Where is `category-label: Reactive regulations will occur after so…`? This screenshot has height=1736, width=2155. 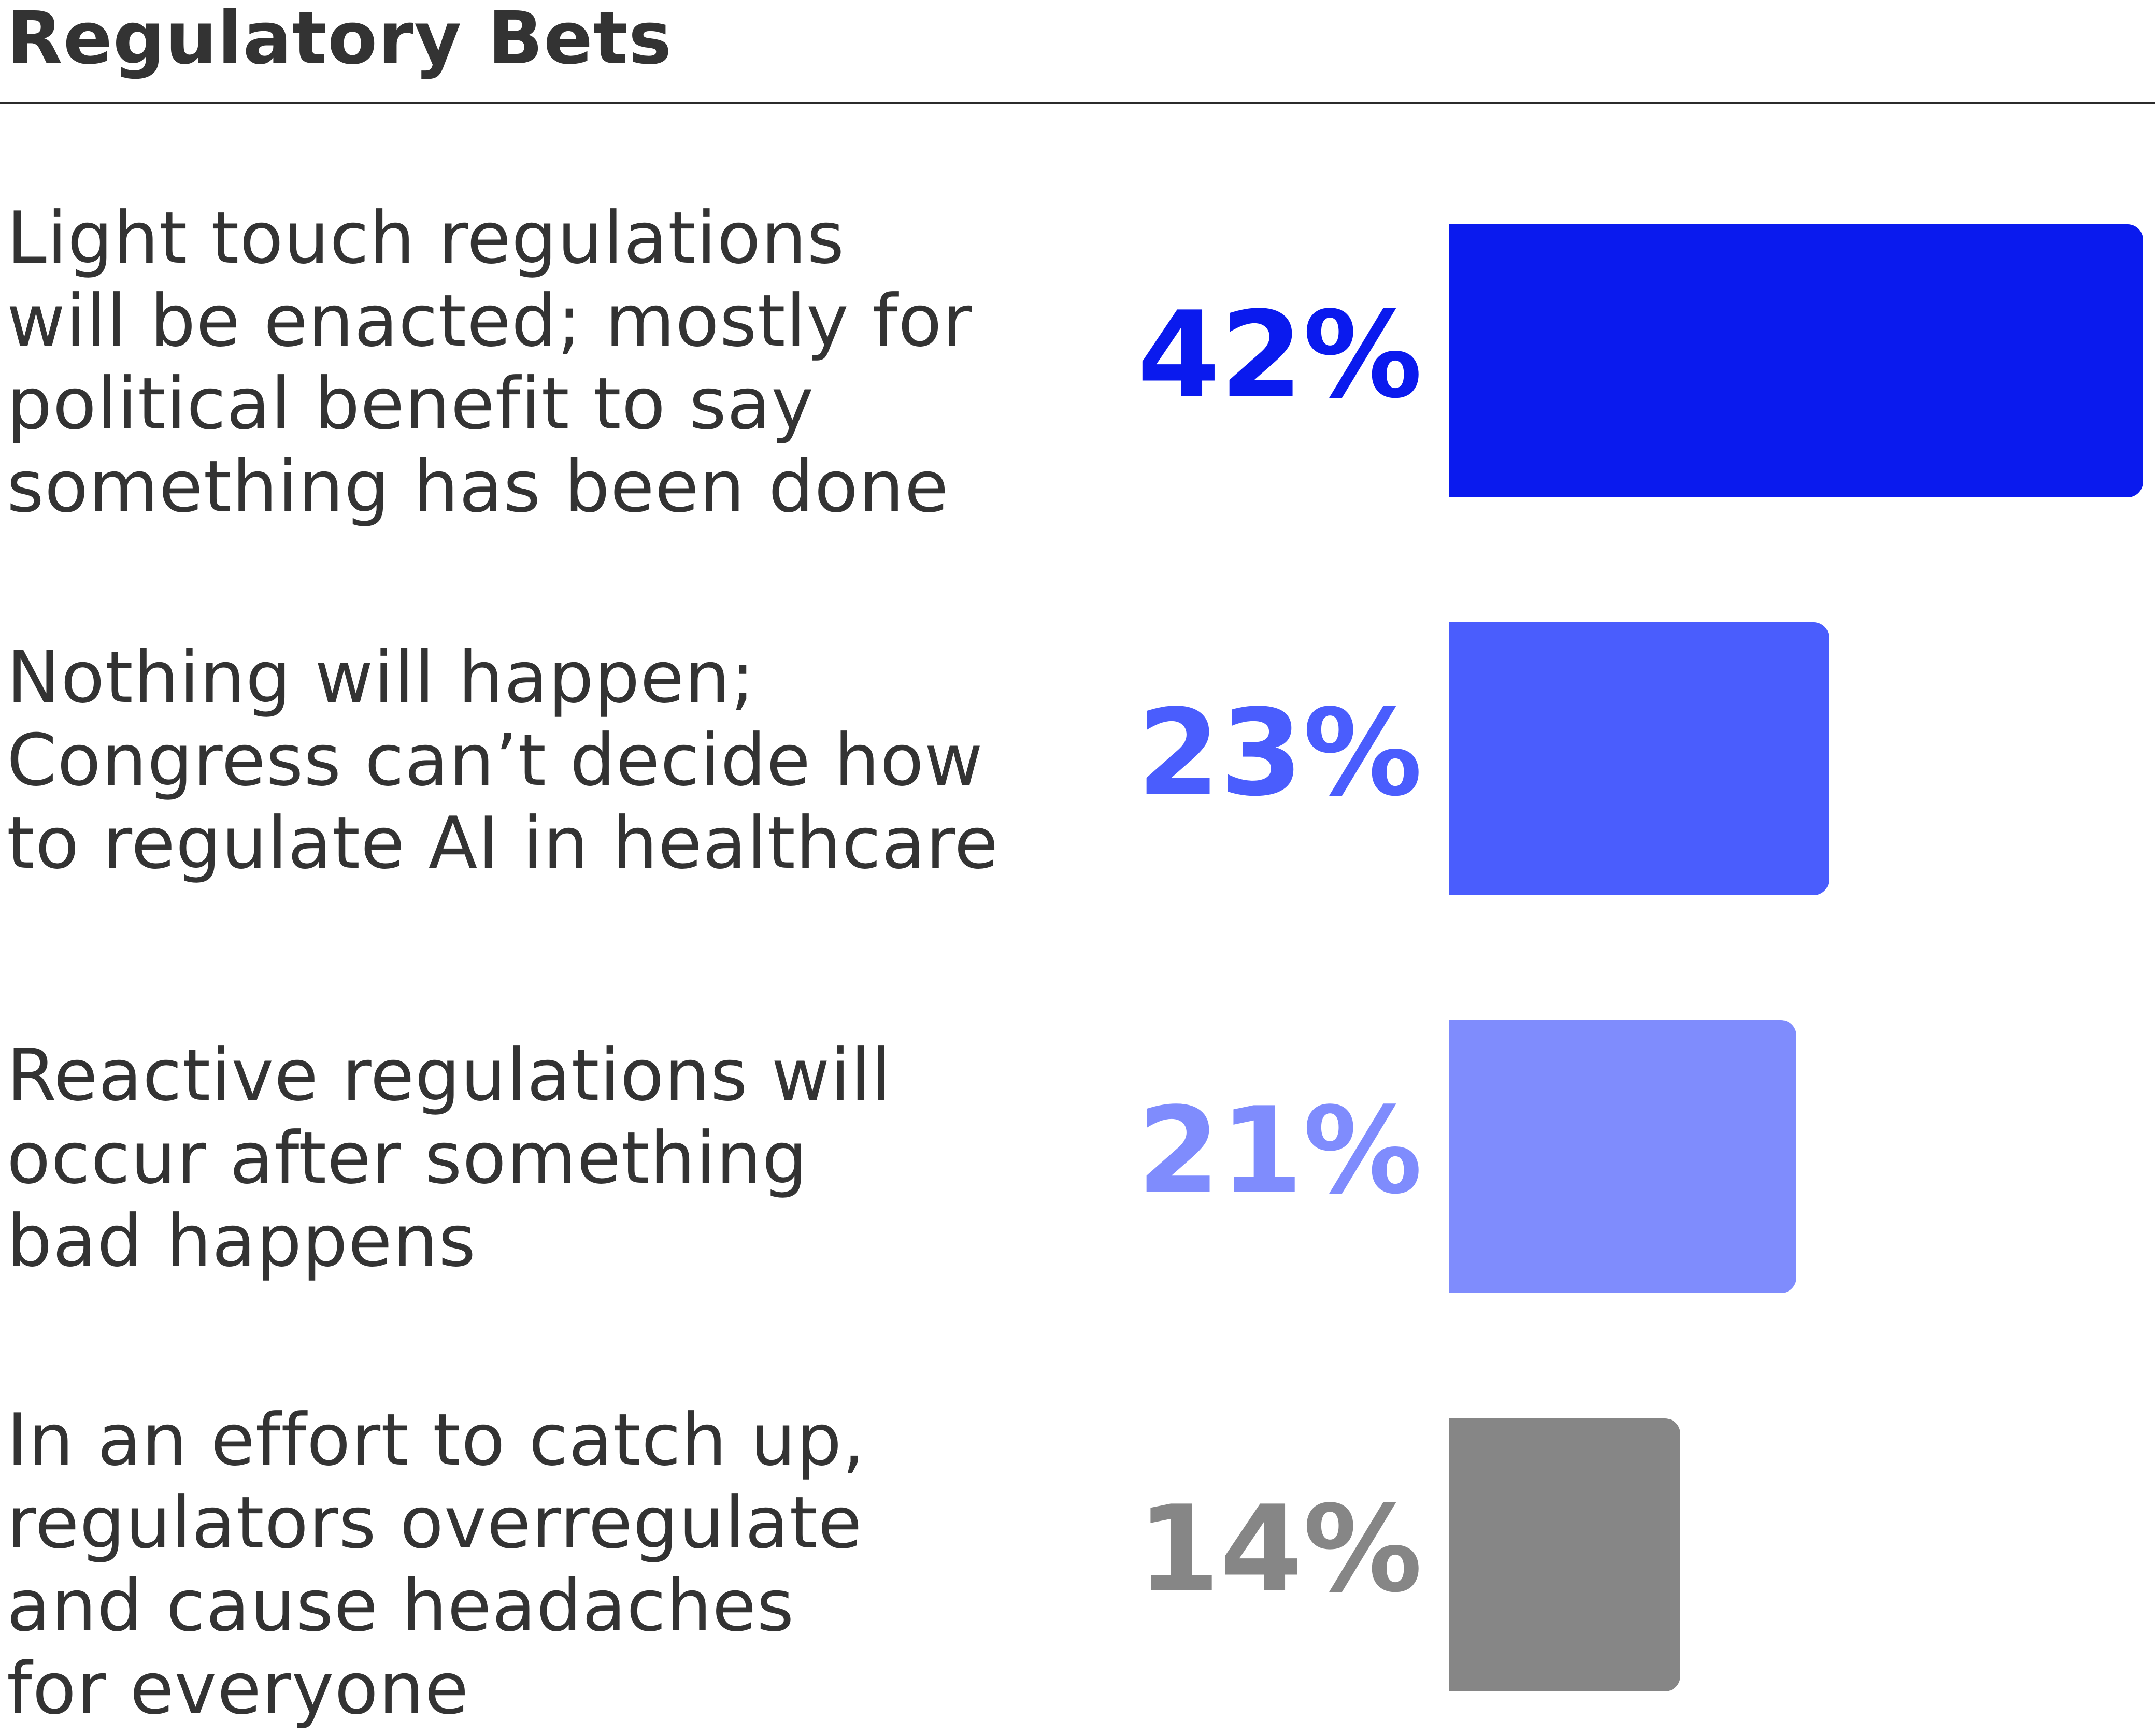
category-label: Reactive regulations will occur after so… is located at coordinates (449, 1158).